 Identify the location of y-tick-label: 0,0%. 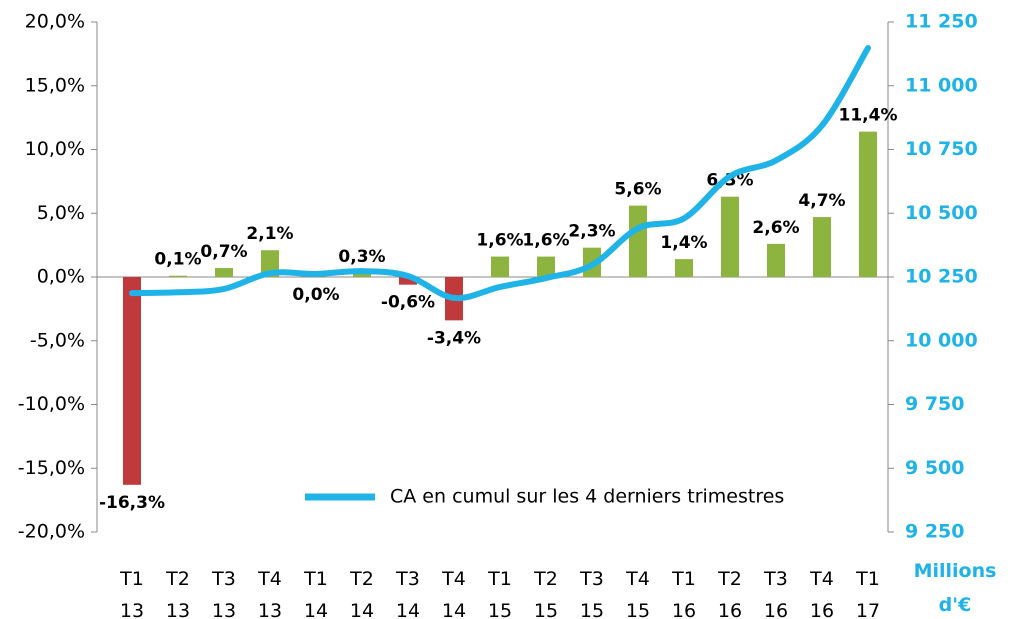
(61, 277).